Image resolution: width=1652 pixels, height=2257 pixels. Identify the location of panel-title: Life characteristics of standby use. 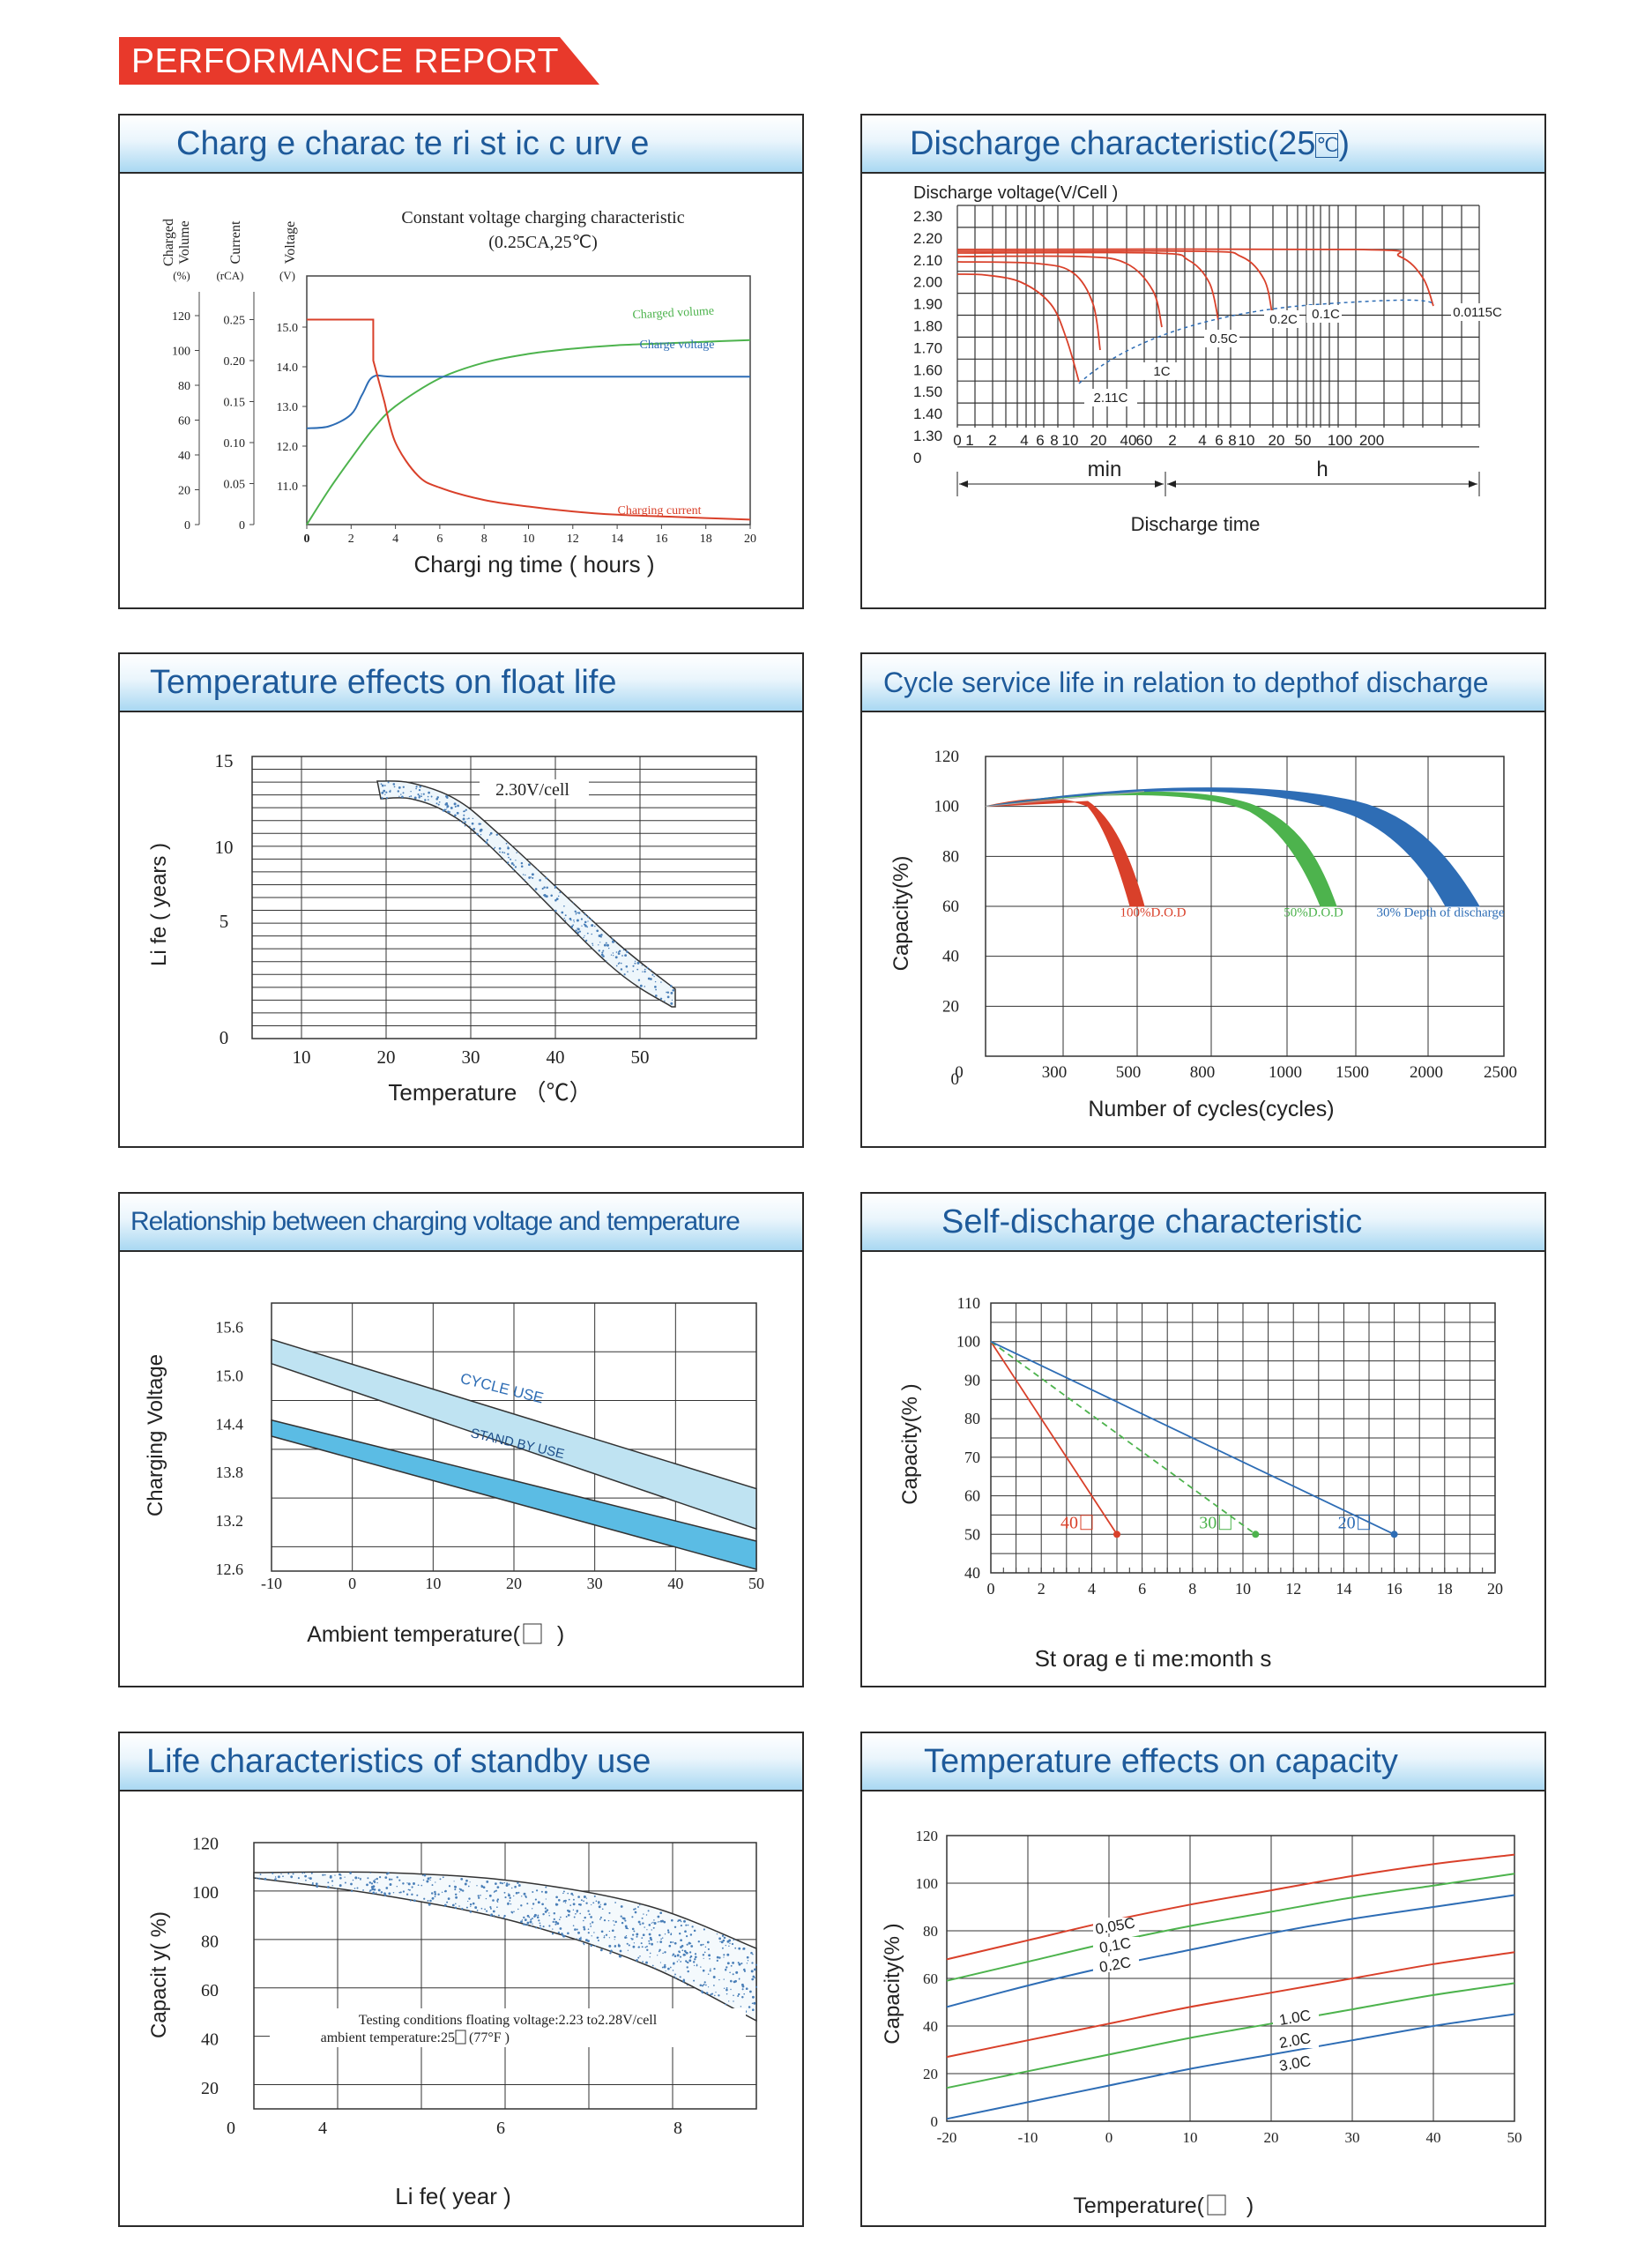
(398, 1761).